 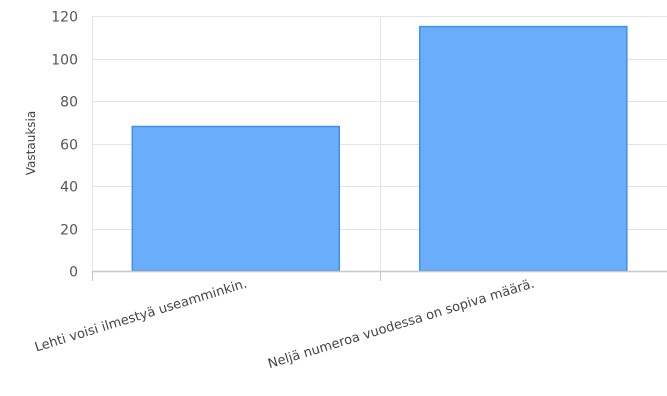 What do you see at coordinates (401, 324) in the screenshot?
I see `x-category-label: Neljä numeroa vuodessa on sopiva määrä.` at bounding box center [401, 324].